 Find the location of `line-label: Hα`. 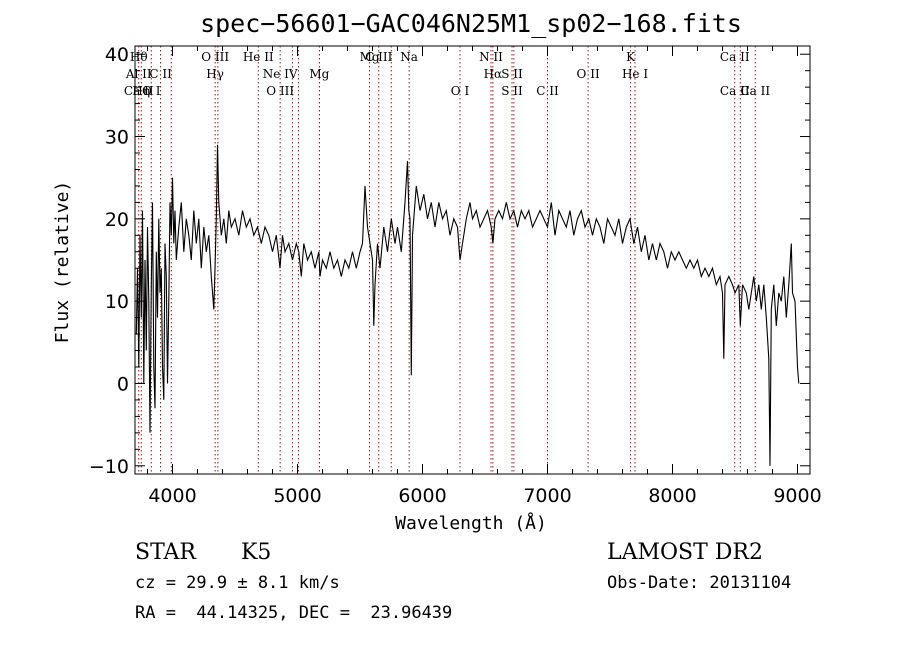

line-label: Hα is located at coordinates (493, 74).